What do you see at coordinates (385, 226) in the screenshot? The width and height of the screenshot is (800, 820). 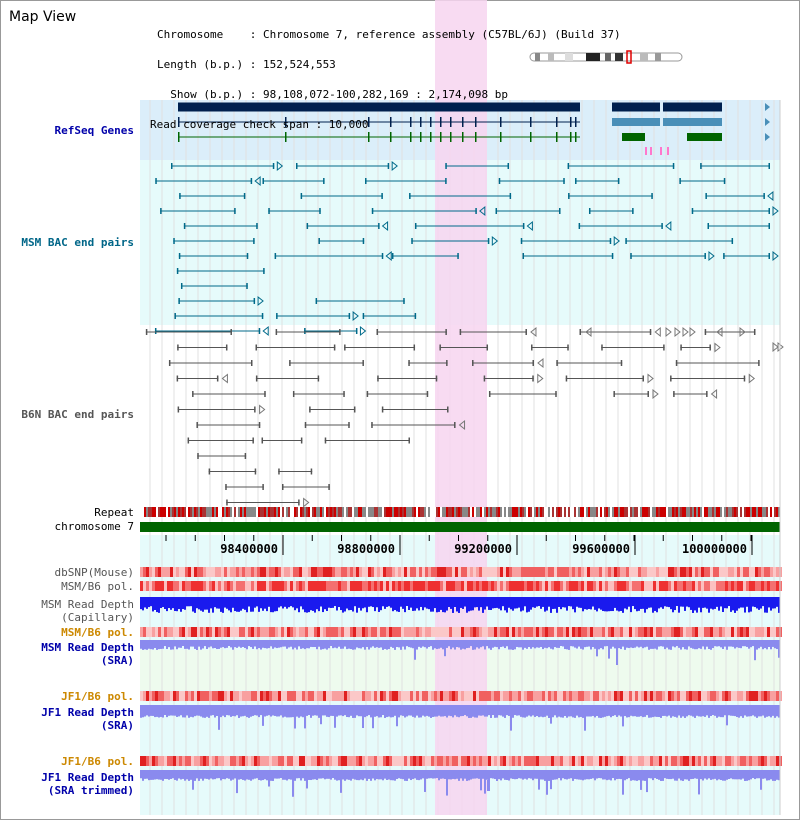 I see `msm-bac-orphan-end` at bounding box center [385, 226].